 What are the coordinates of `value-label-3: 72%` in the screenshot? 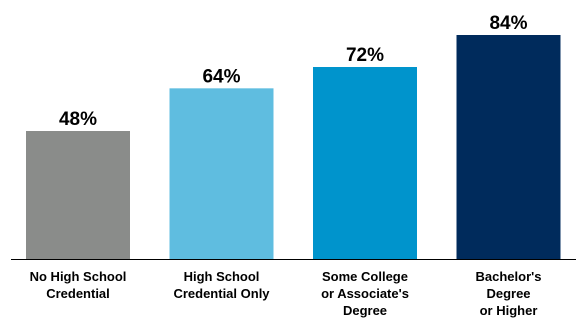 It's located at (365, 55).